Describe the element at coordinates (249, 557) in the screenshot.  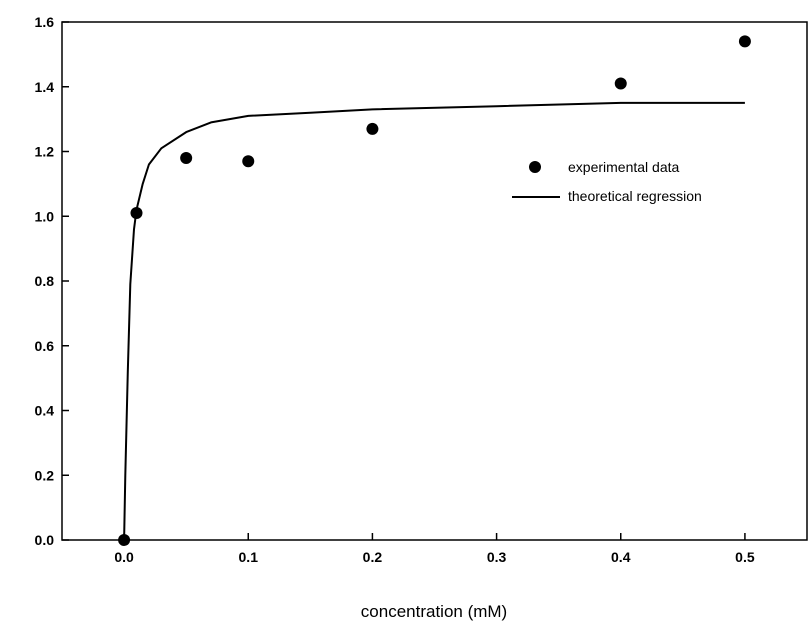
I see `x-tick-label: 0.1` at that location.